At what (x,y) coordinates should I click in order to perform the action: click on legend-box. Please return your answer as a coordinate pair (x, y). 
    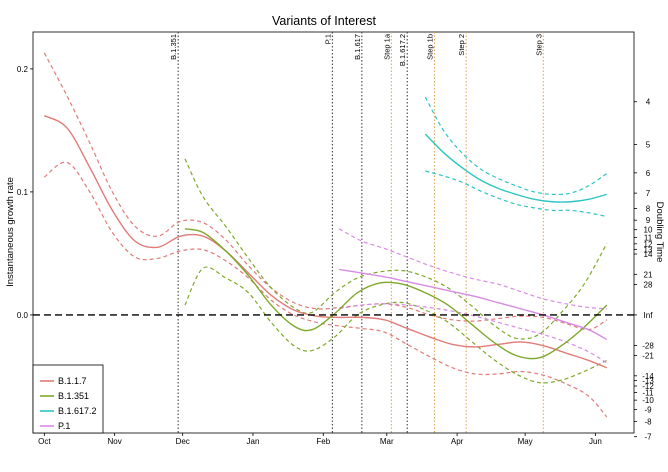
    Looking at the image, I should click on (68, 399).